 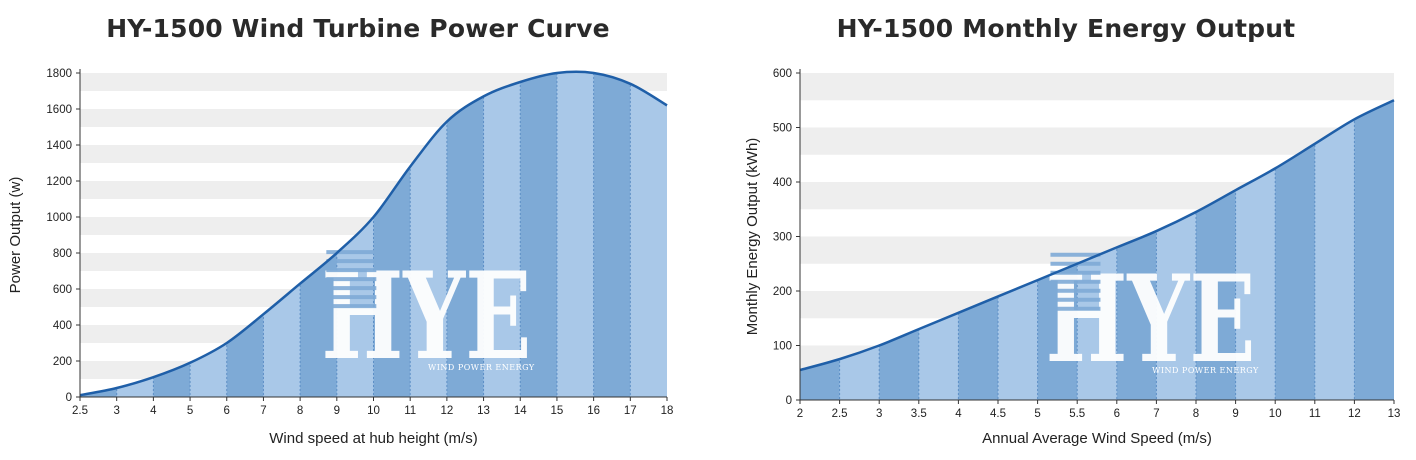 What do you see at coordinates (782, 74) in the screenshot?
I see `energy-y-tick-label: 600` at bounding box center [782, 74].